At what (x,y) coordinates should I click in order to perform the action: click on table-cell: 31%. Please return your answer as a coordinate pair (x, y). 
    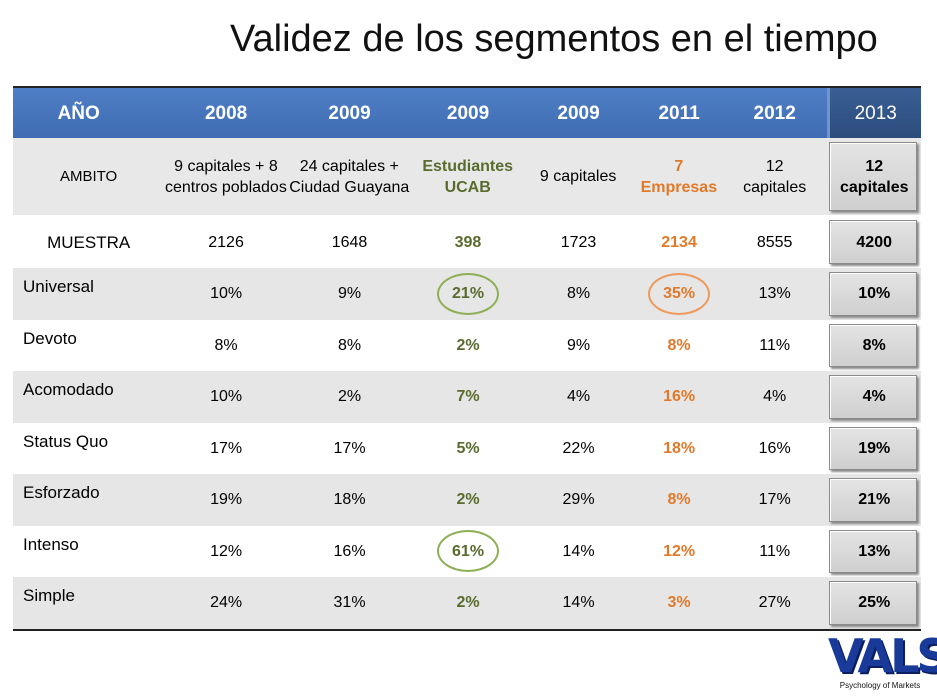
    Looking at the image, I should click on (349, 603).